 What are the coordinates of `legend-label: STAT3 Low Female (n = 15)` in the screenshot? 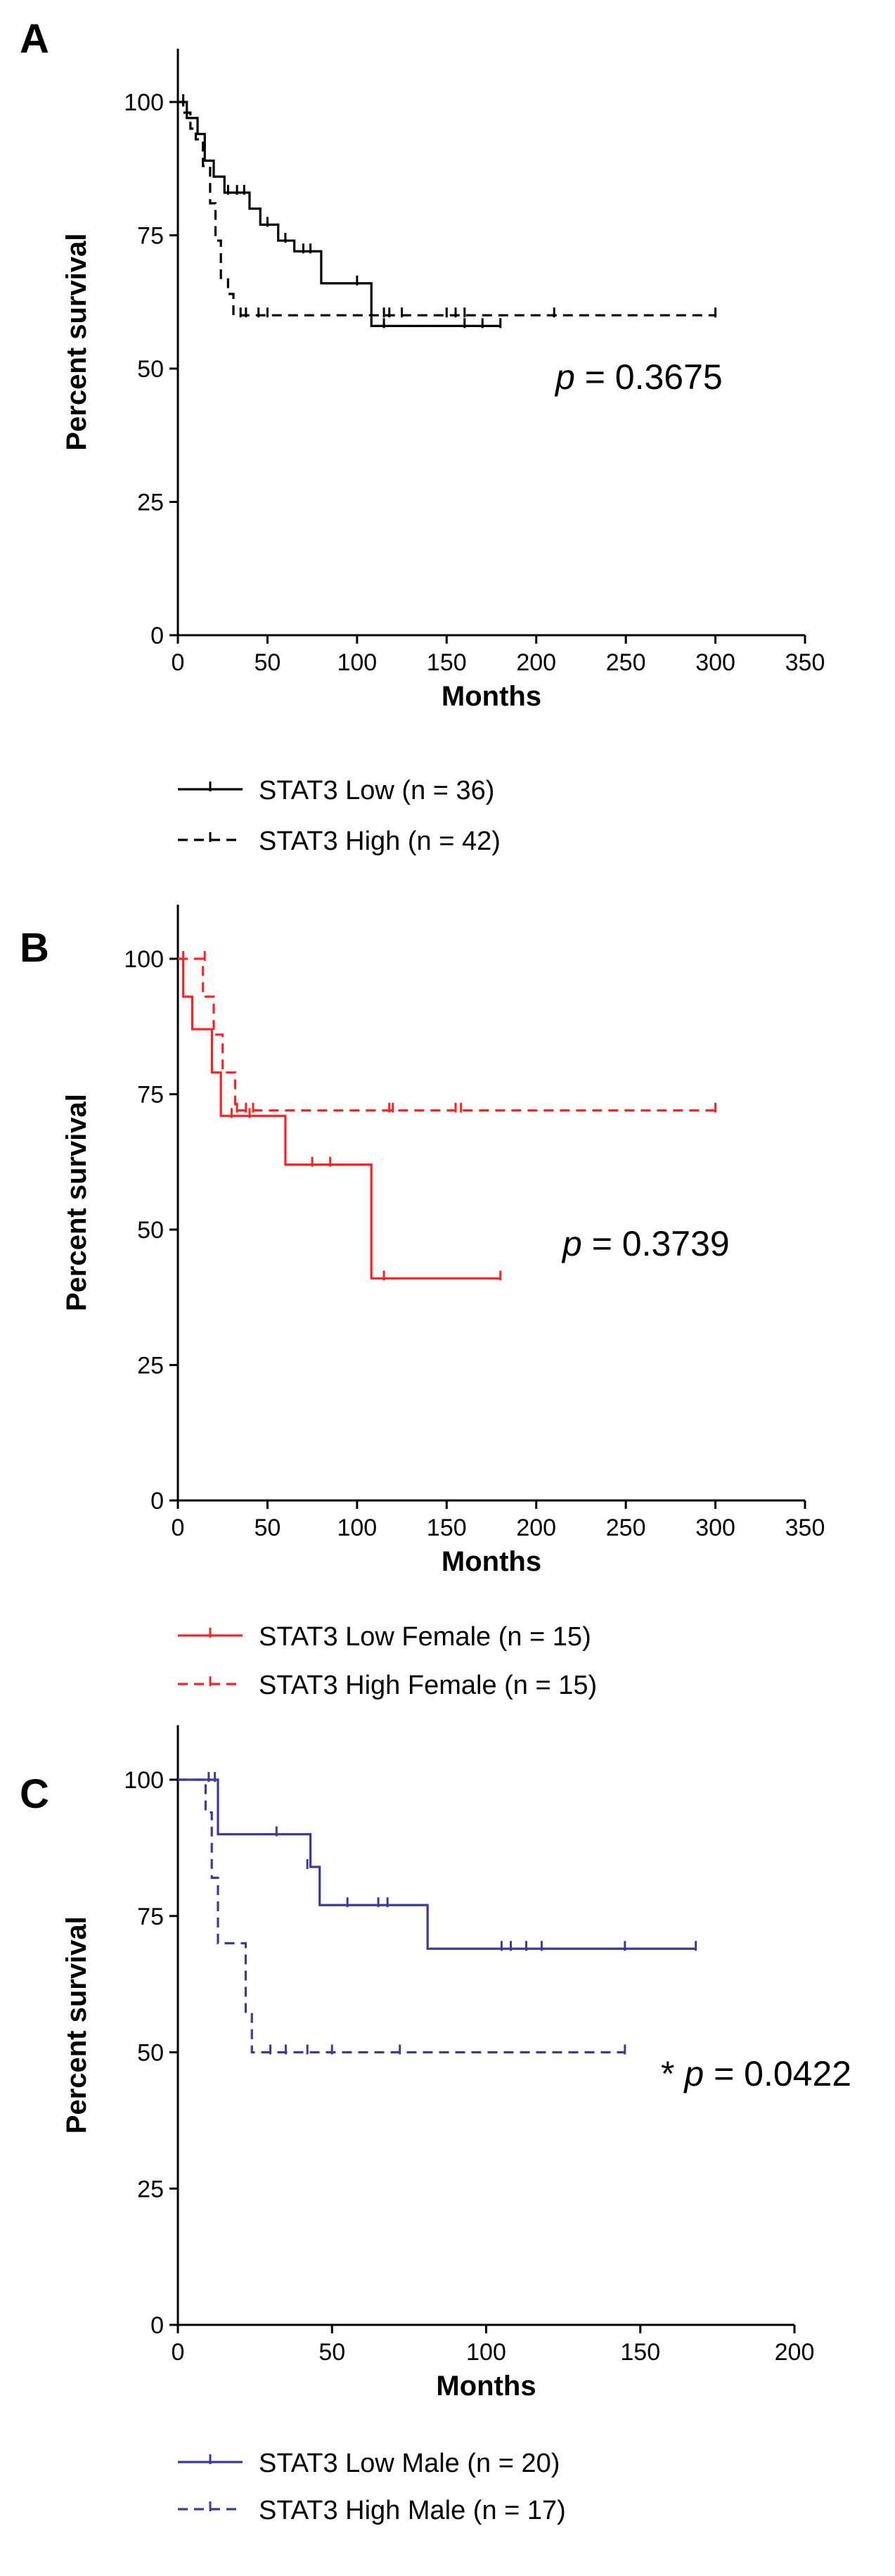 It's located at (425, 1637).